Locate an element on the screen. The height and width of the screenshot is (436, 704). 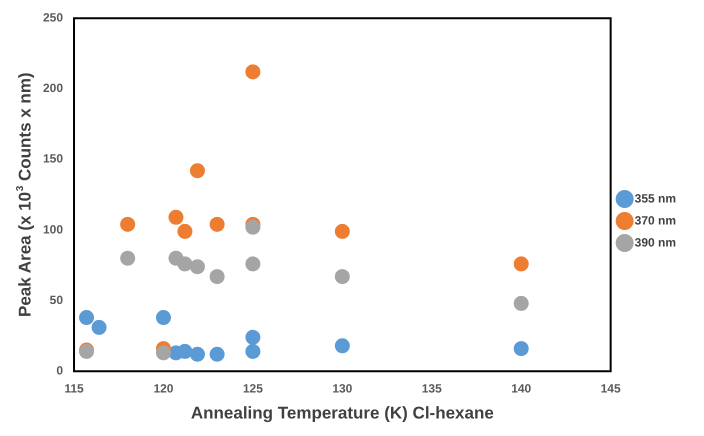
legend-label: 370 nm is located at coordinates (655, 220).